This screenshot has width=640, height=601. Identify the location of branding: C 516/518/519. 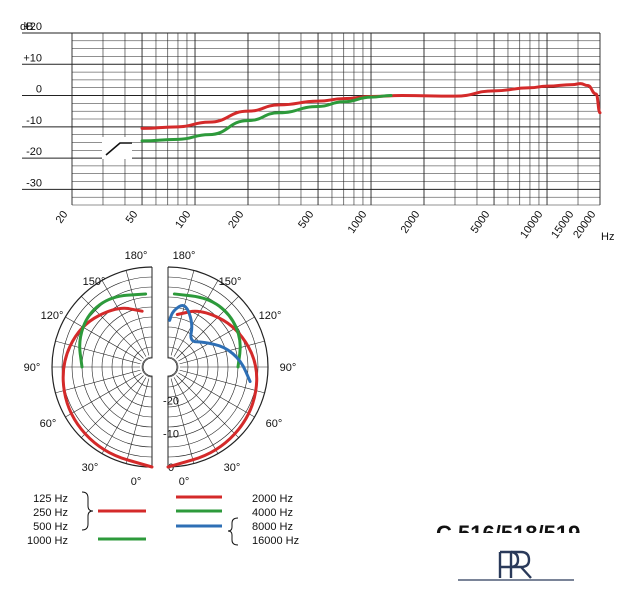
(515, 551).